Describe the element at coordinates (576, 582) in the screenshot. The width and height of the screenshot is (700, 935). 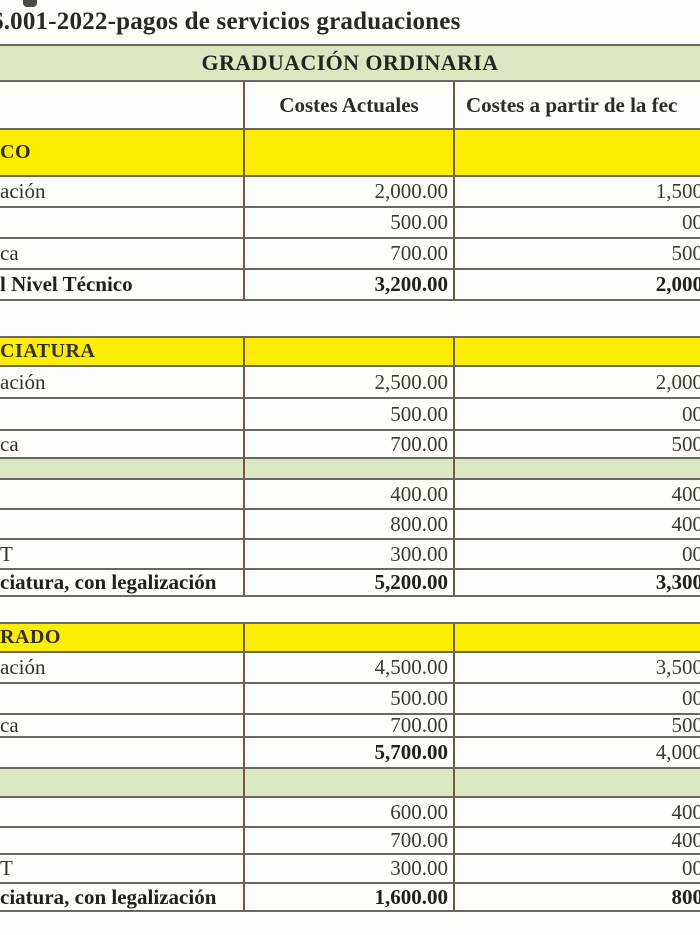
I see `cost-upcoming-cell: 3,300` at that location.